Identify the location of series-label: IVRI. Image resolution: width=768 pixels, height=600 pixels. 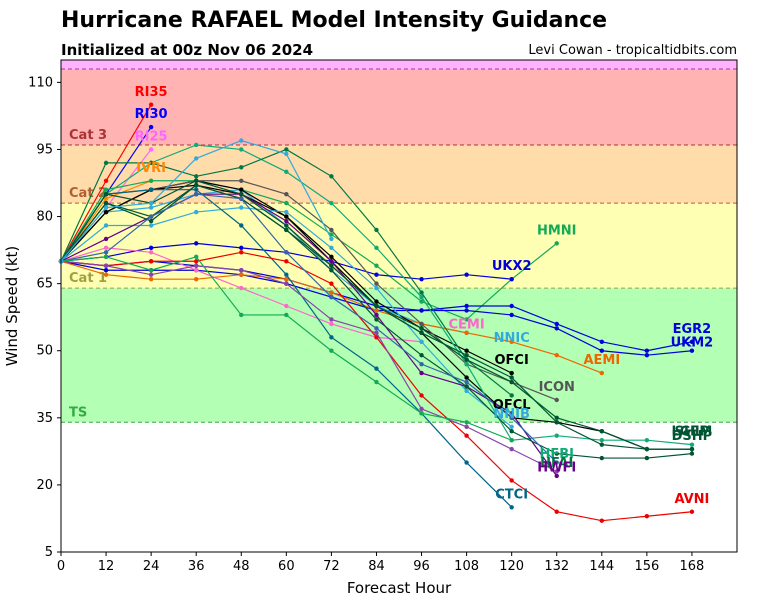
(151, 168).